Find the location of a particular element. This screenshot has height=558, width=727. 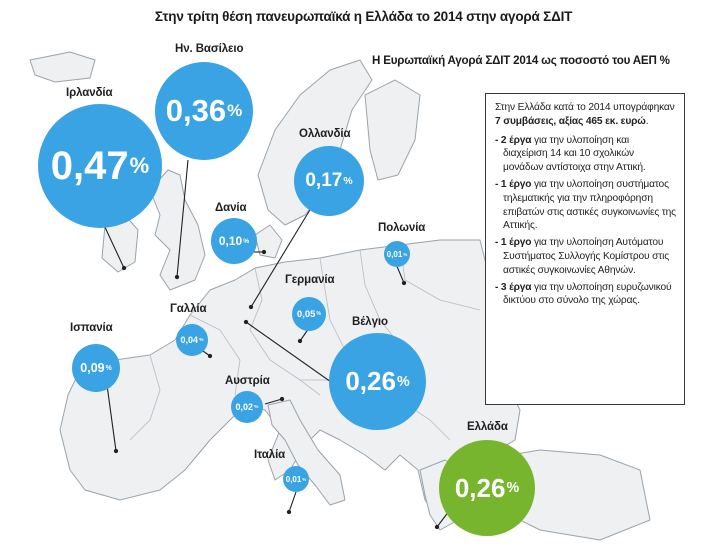

value-bubble-italy: 0,01% is located at coordinates (296, 479).